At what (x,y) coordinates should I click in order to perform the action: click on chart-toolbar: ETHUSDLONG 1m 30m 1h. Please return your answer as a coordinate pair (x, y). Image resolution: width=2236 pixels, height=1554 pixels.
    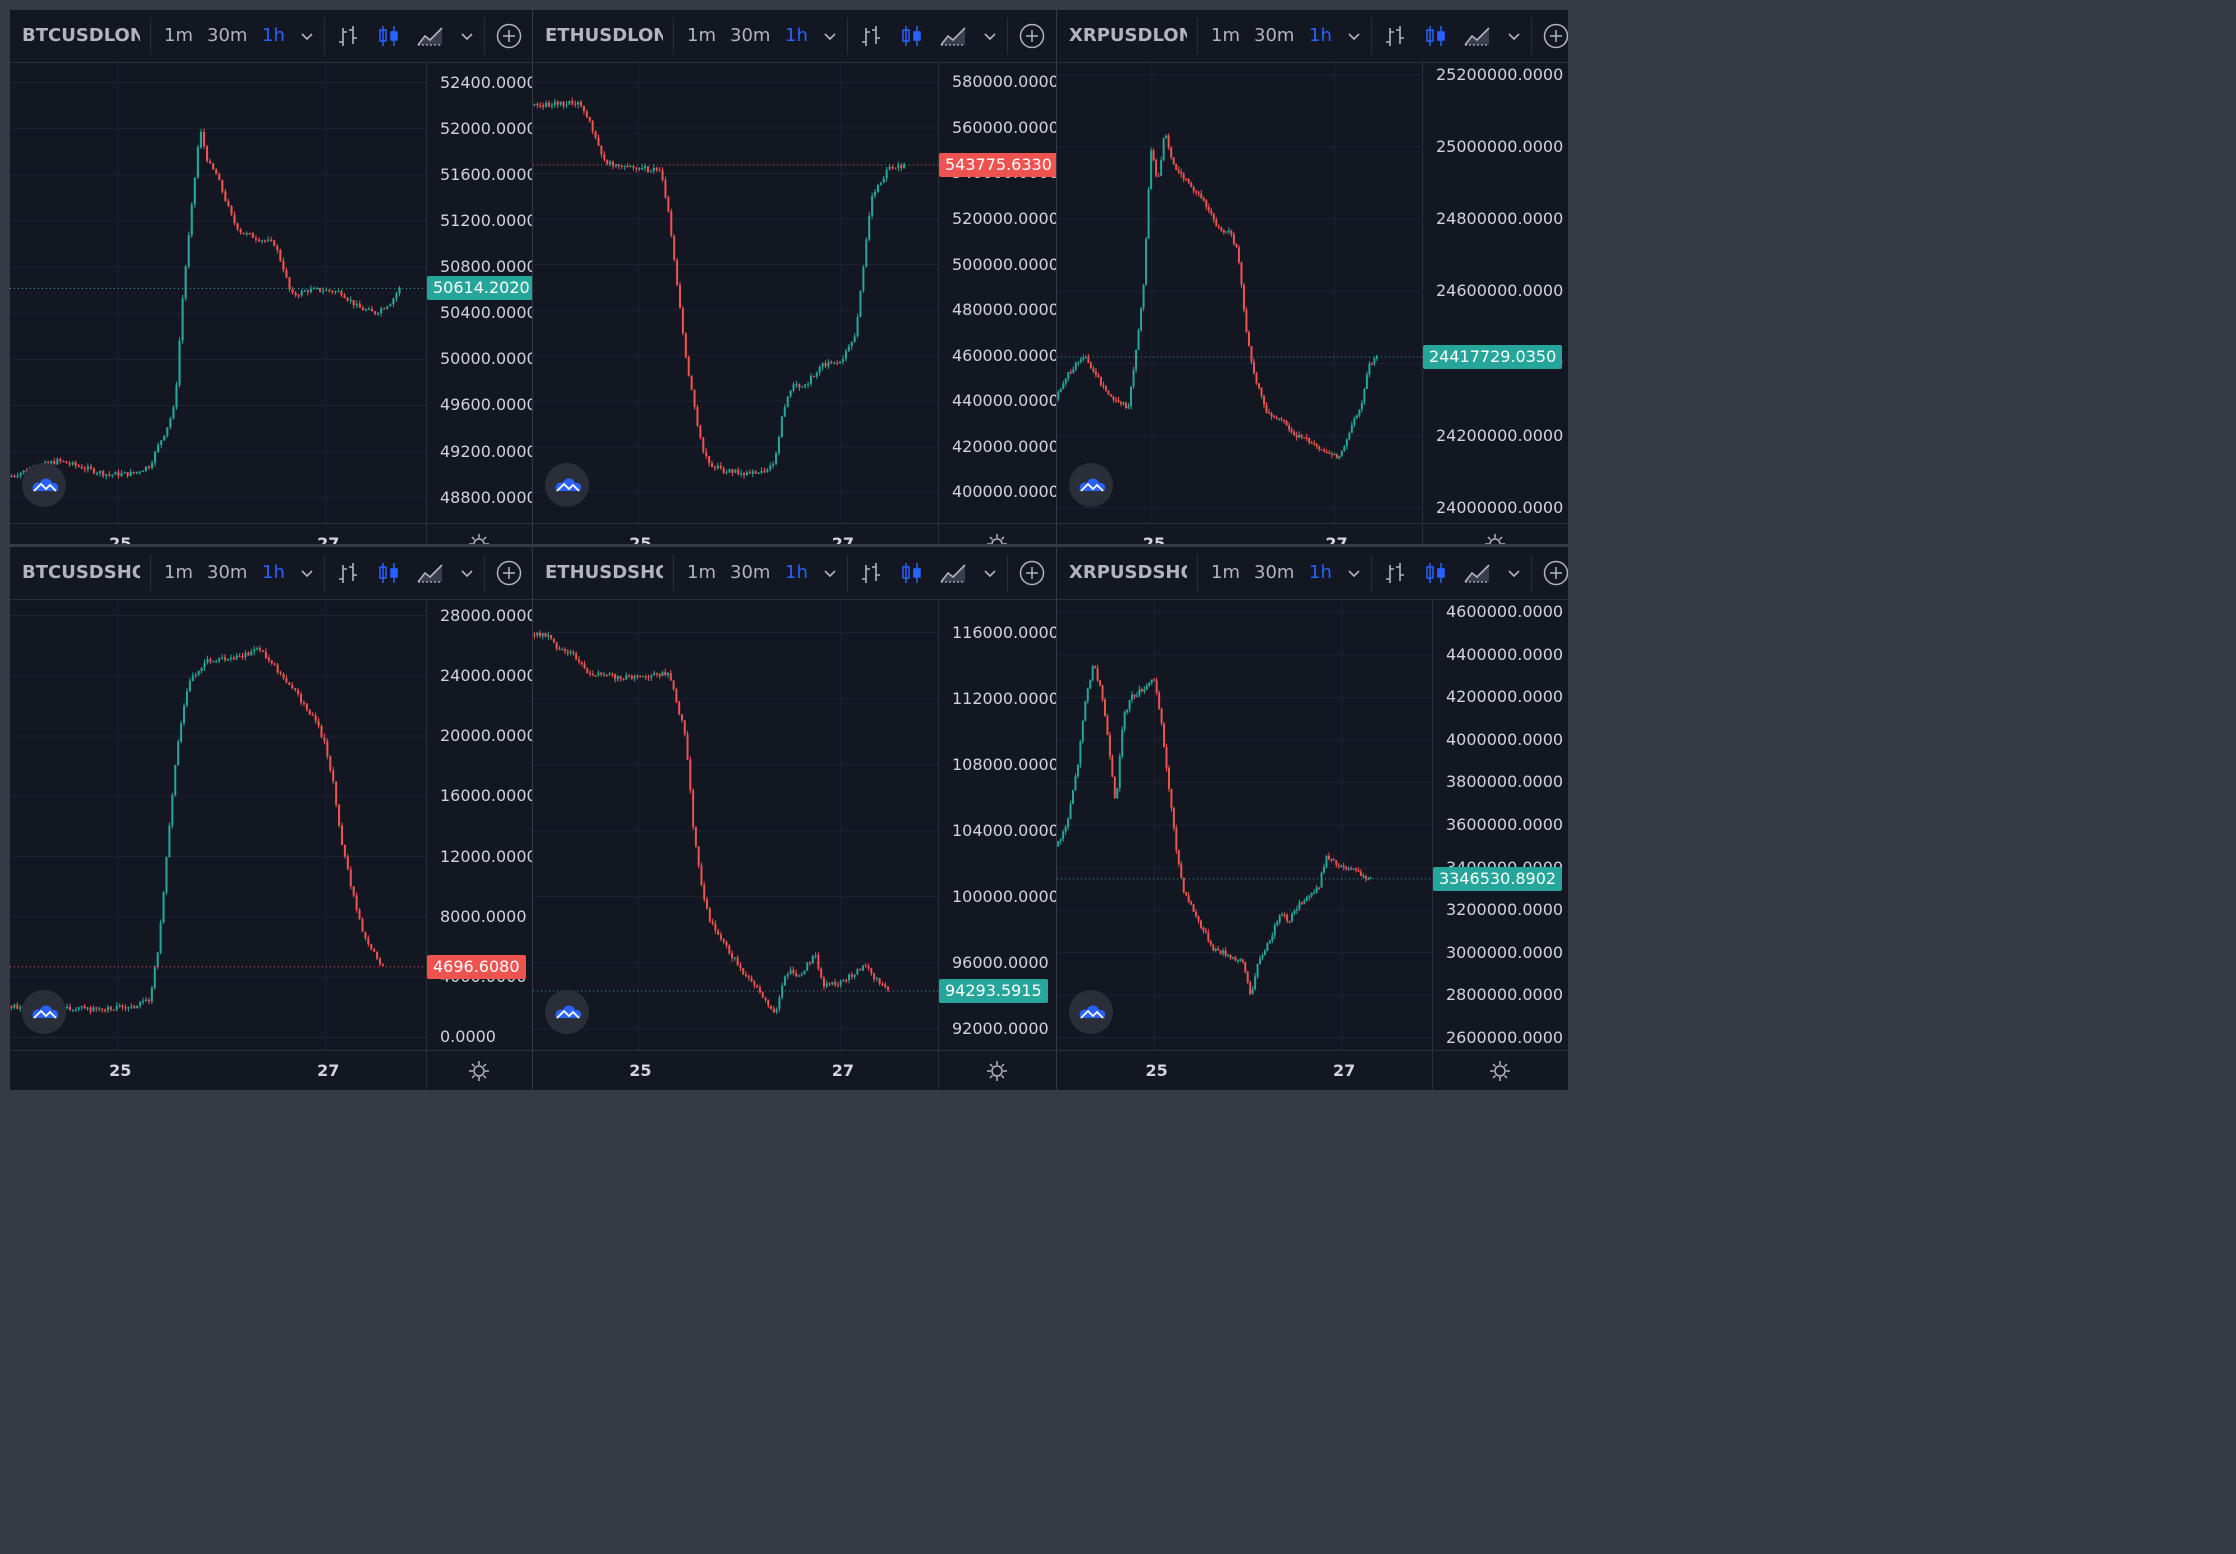
    Looking at the image, I should click on (794, 36).